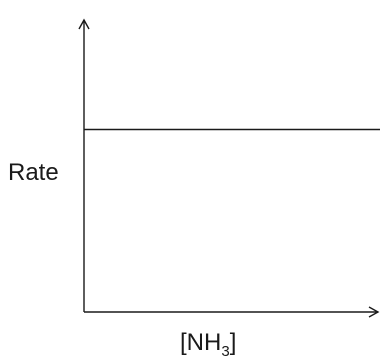  Describe the element at coordinates (33, 172) in the screenshot. I see `y-axis-label: Rate` at that location.